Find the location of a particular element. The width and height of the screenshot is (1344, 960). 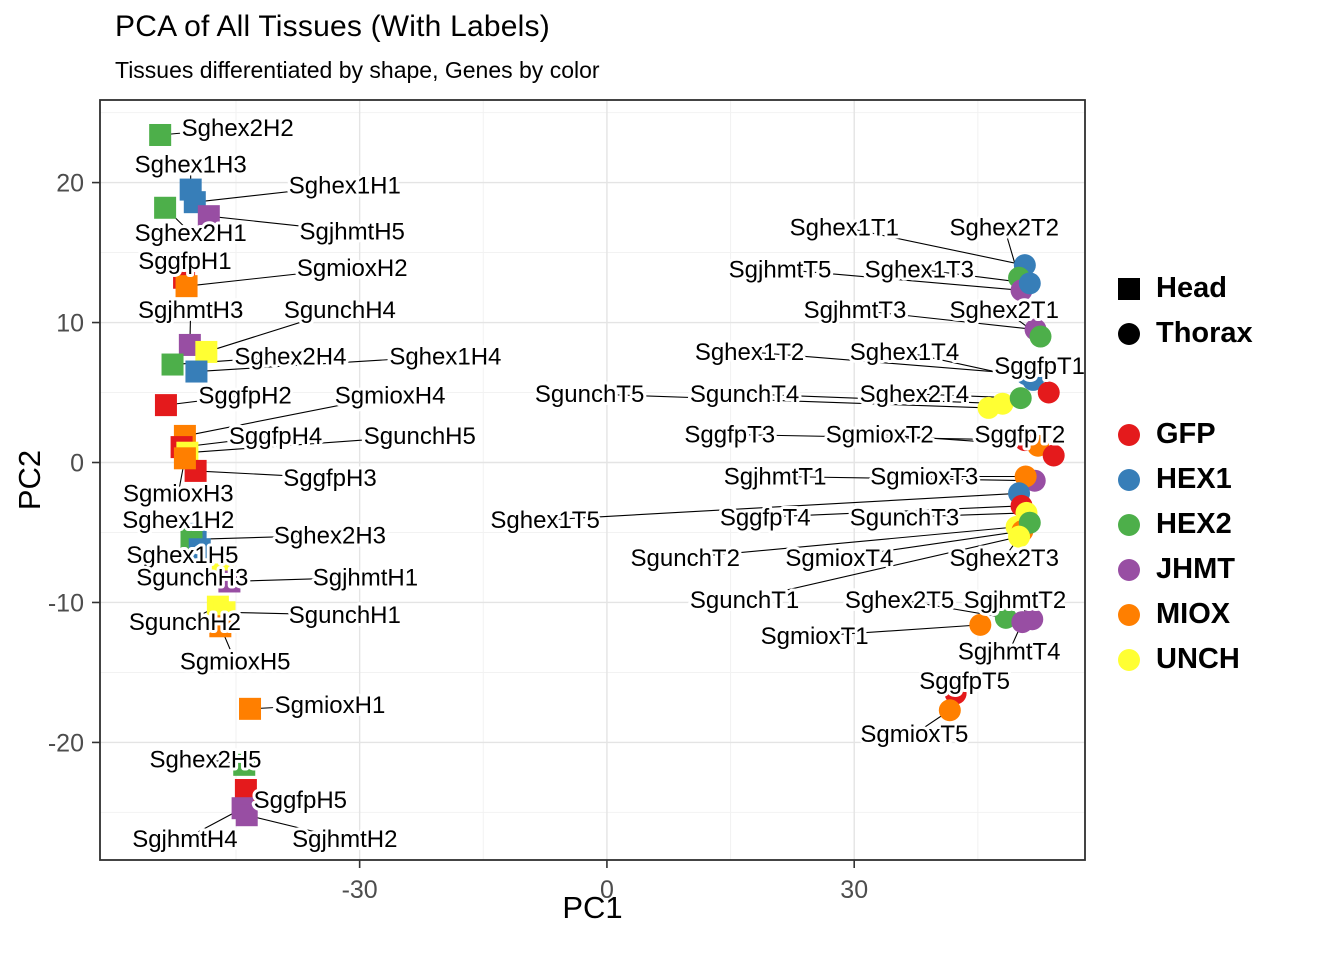

point-label: SgmioxH2 is located at coordinates (352, 268).